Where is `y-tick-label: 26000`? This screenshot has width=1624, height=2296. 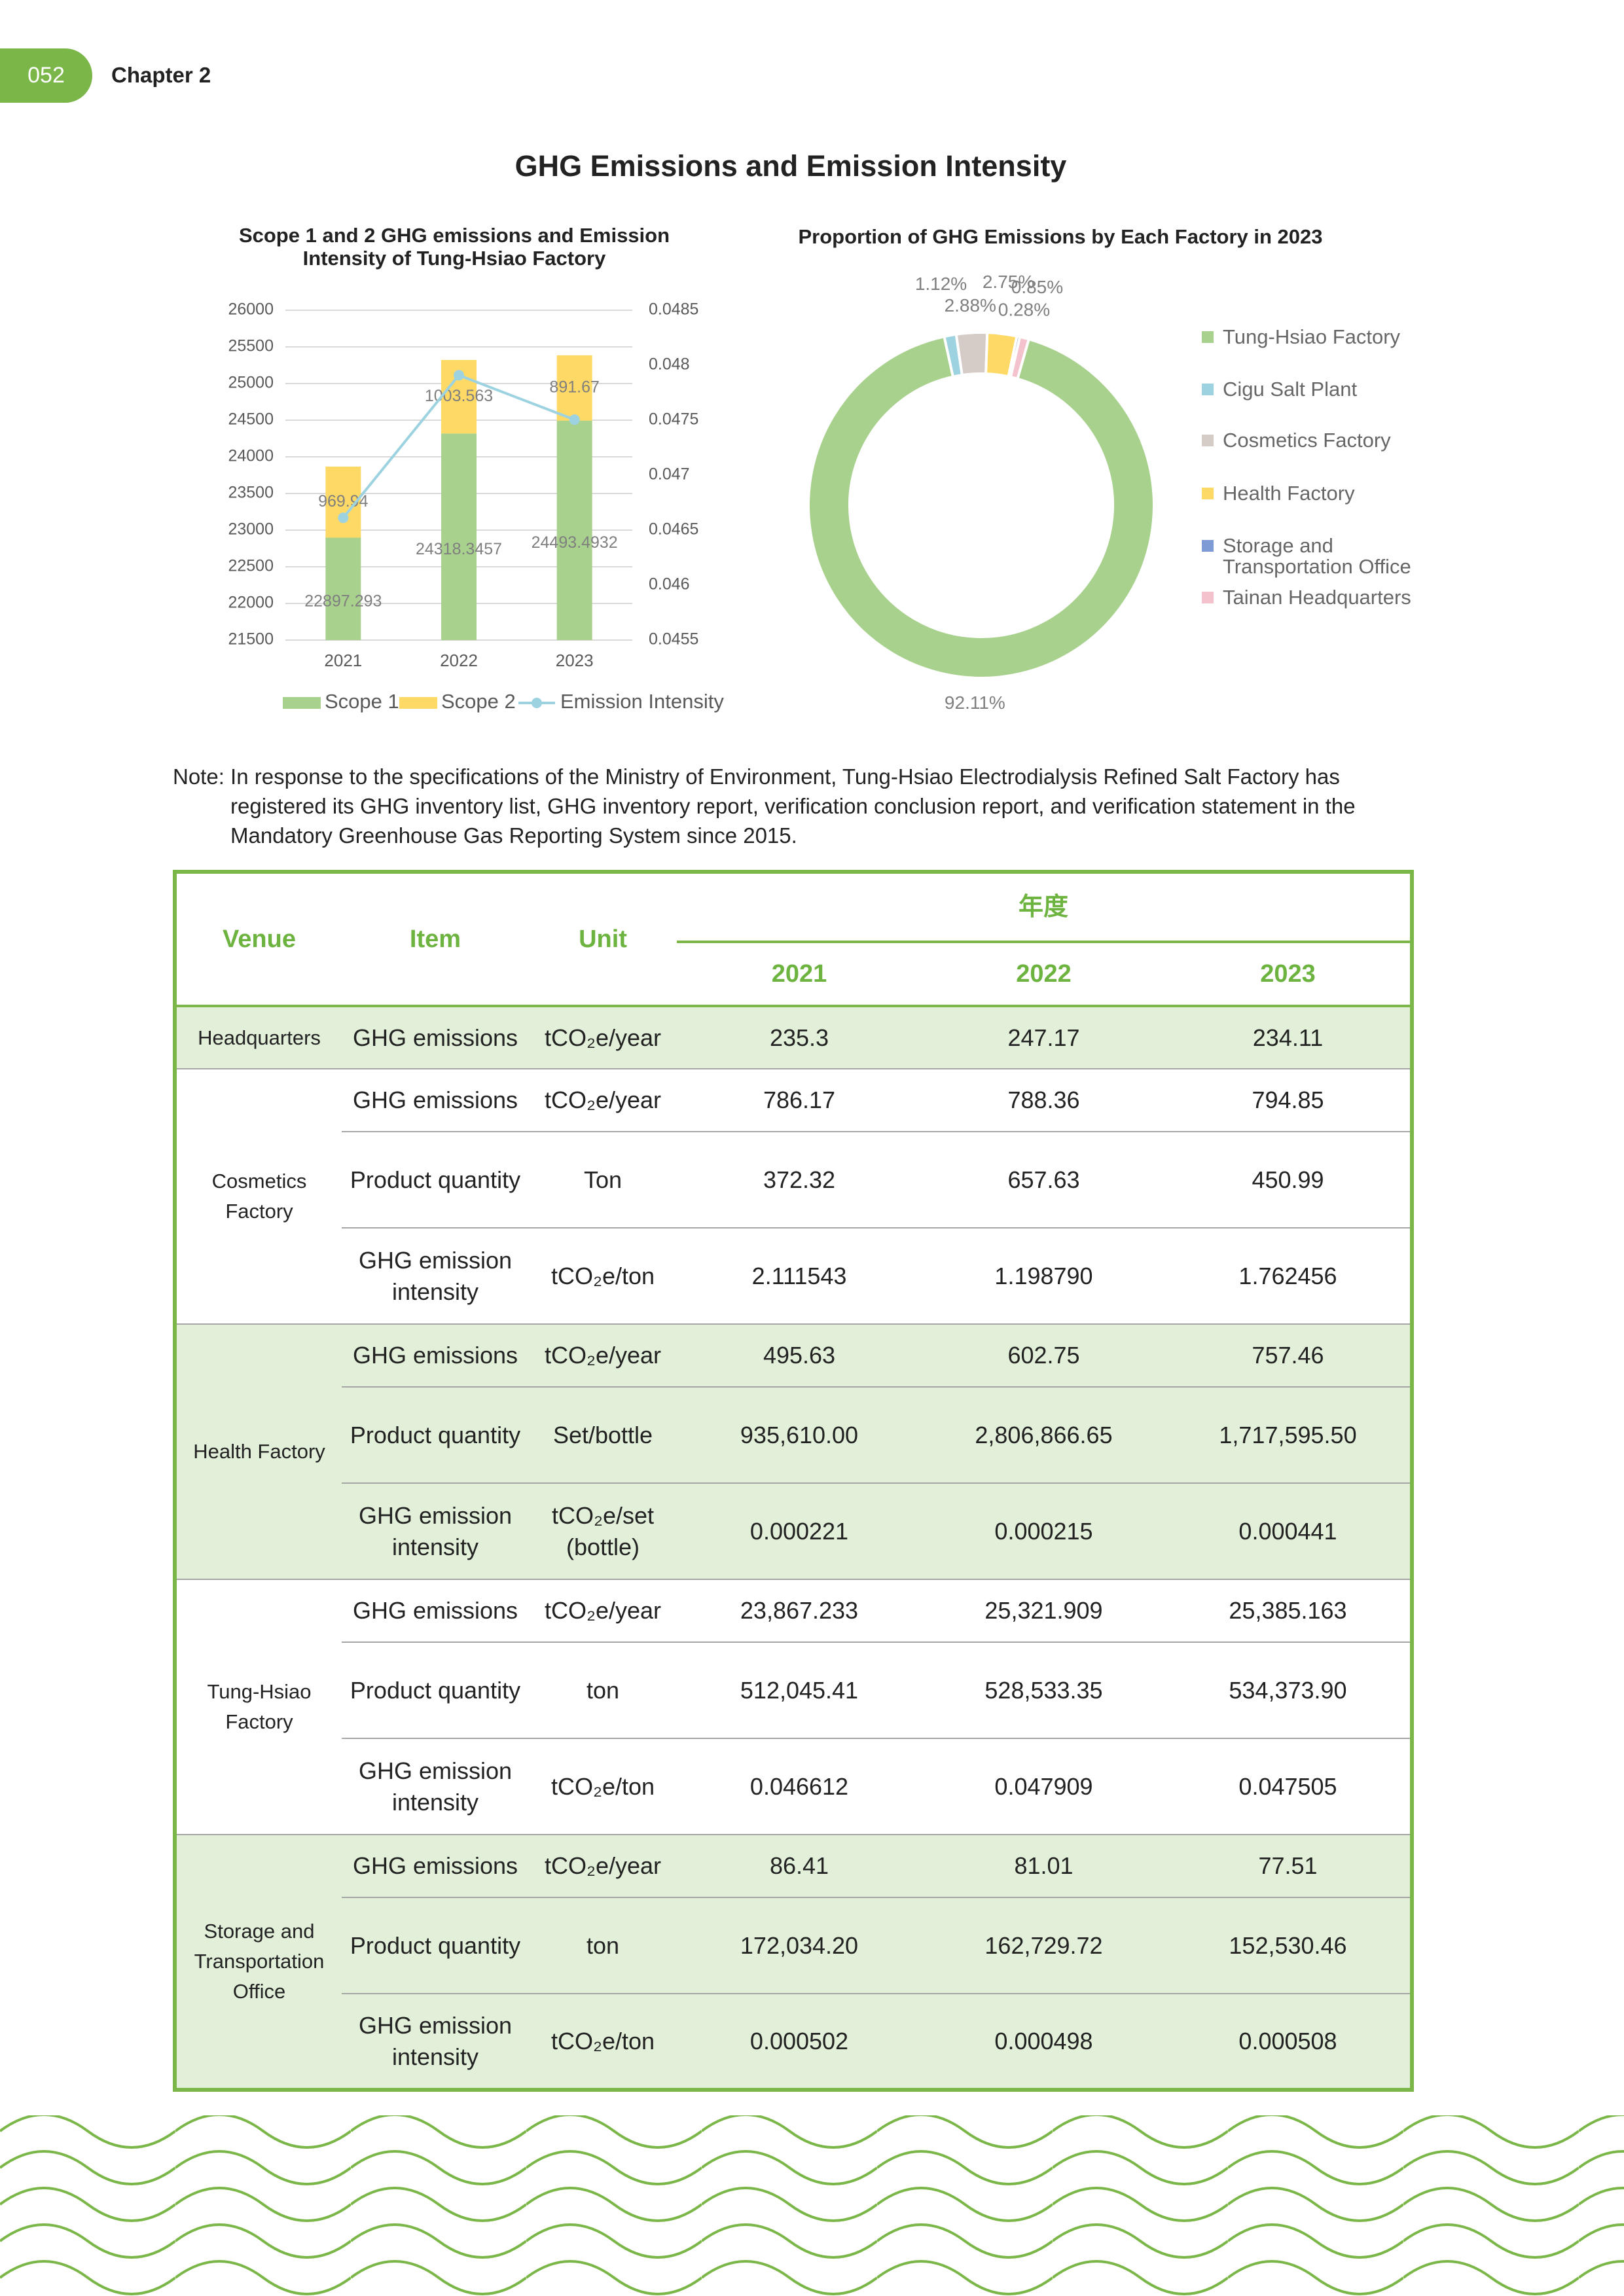
y-tick-label: 26000 is located at coordinates (251, 309).